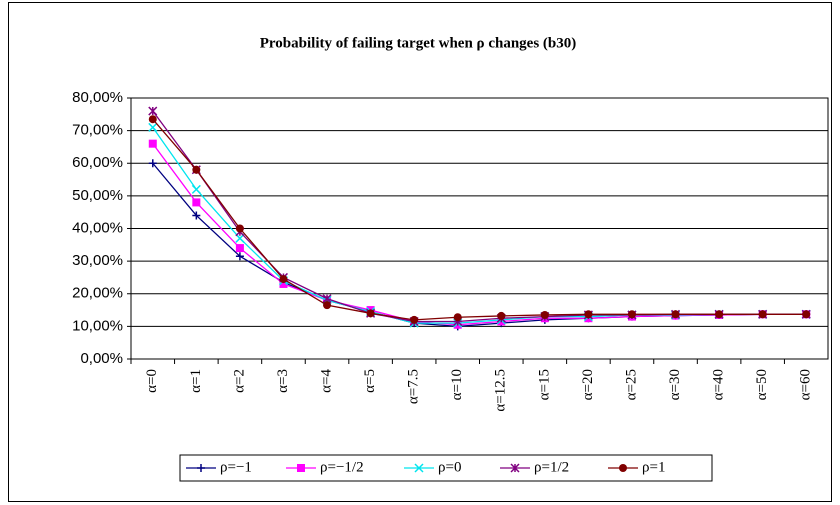 The height and width of the screenshot is (505, 840). What do you see at coordinates (97, 260) in the screenshot?
I see `y-tick-label: 30,00%` at bounding box center [97, 260].